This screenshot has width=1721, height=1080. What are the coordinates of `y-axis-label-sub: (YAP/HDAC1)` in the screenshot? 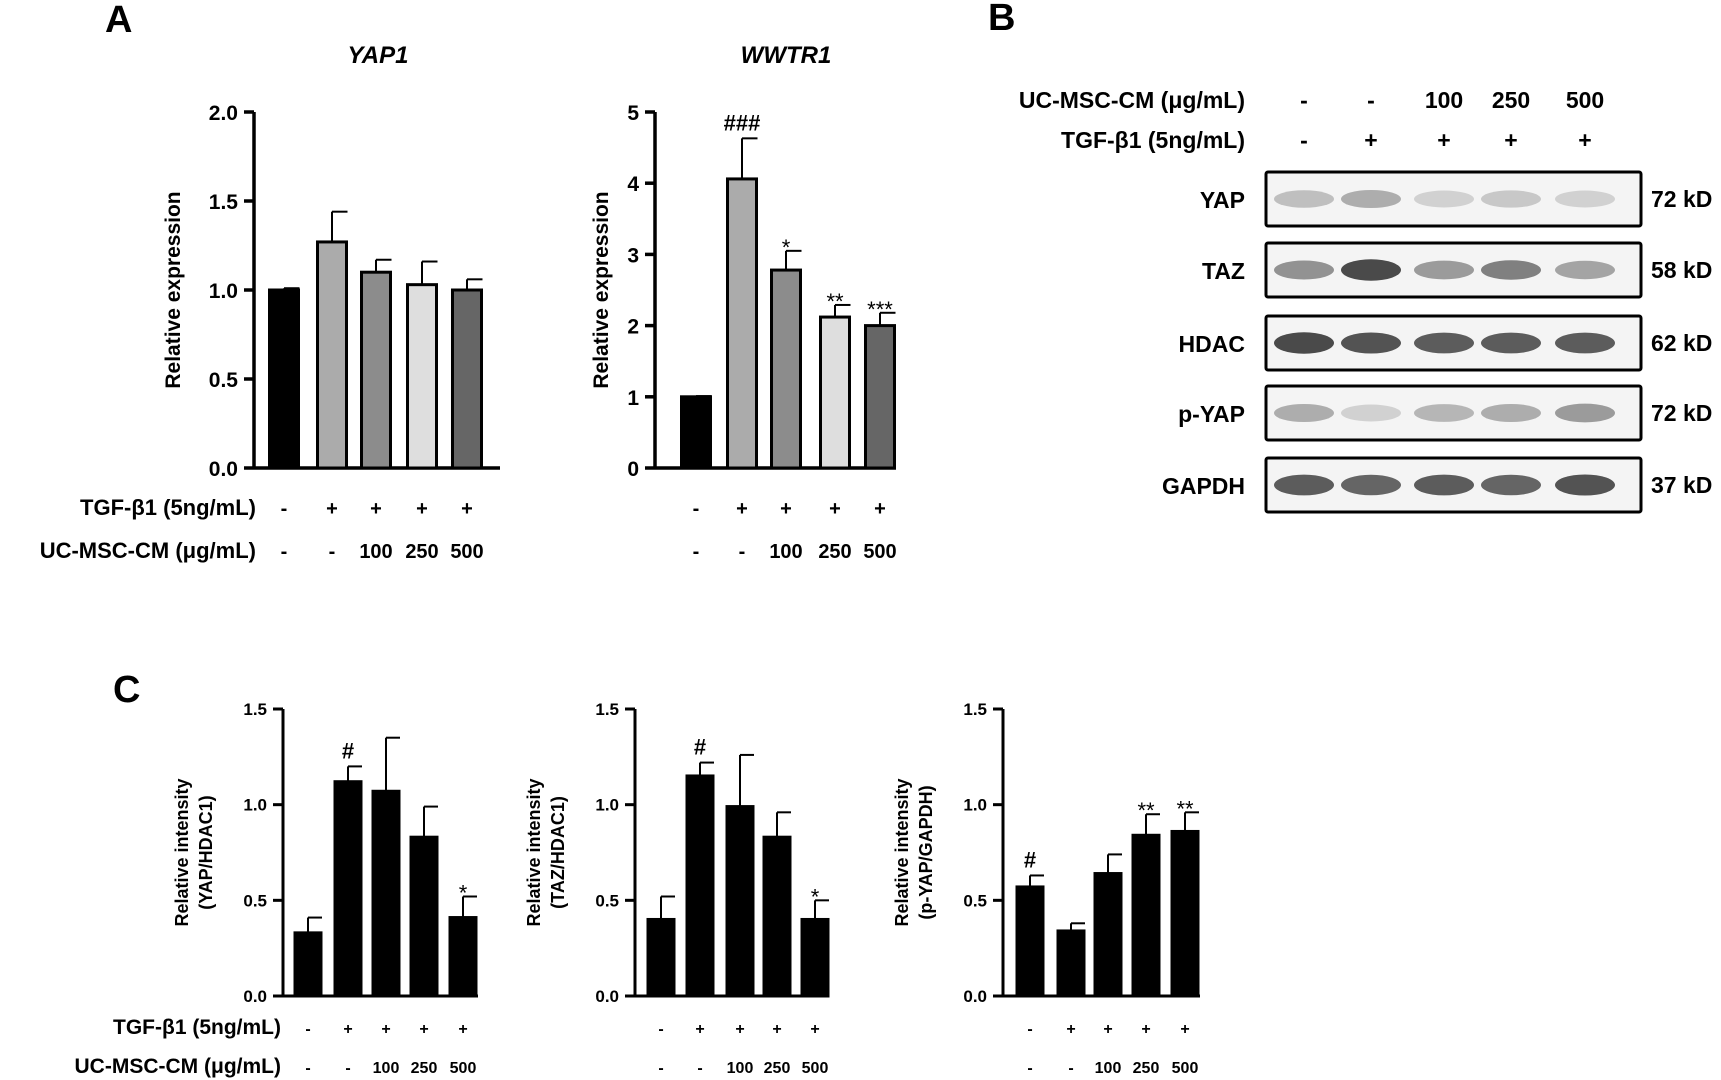 It's located at (206, 852).